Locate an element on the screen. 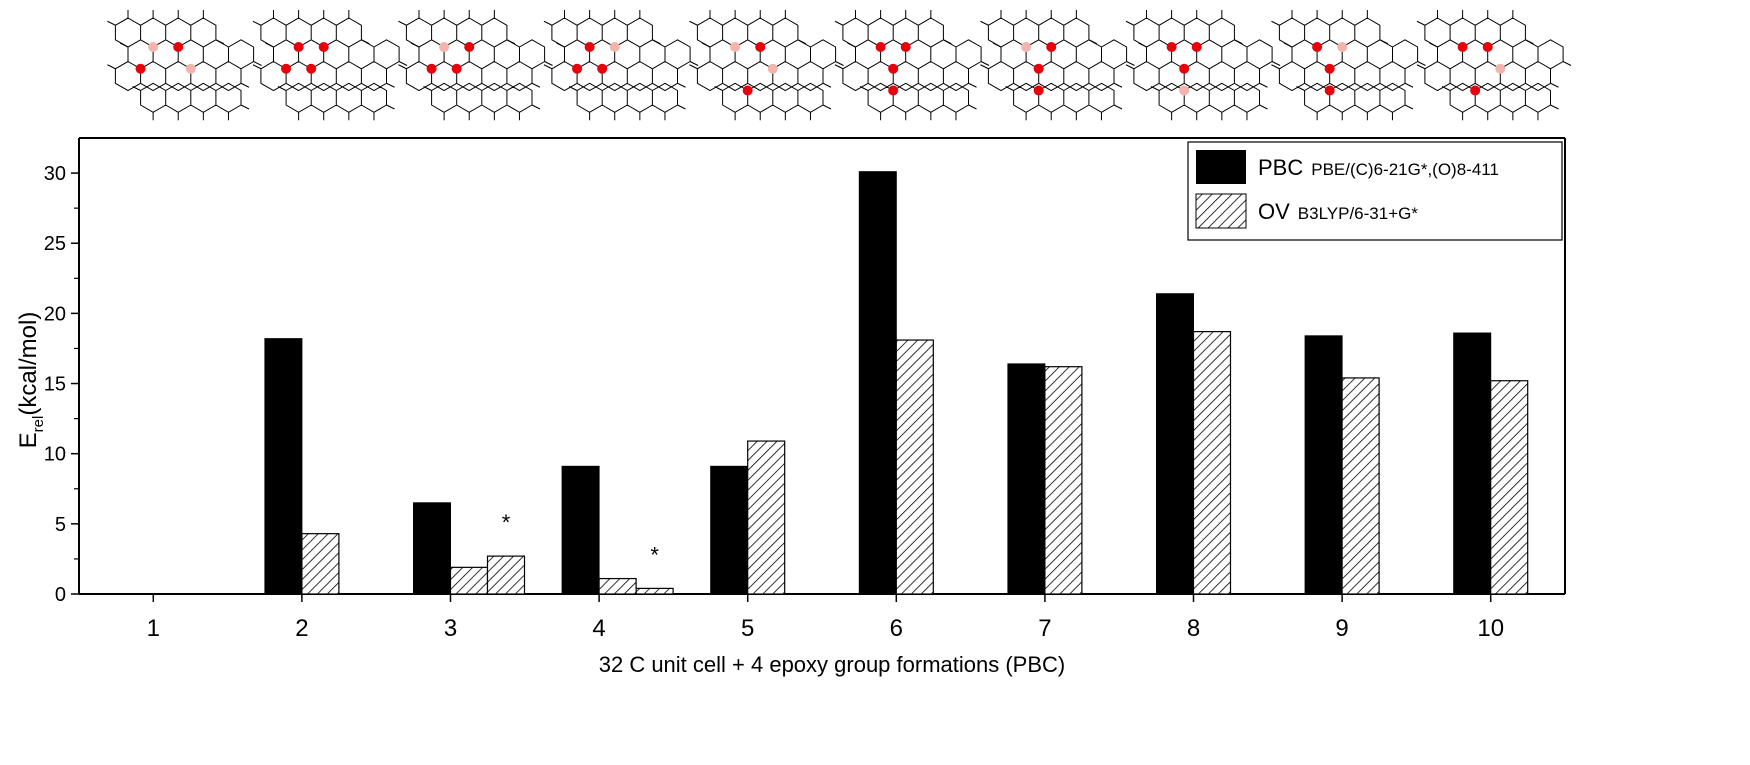  x-tick-label: 7 is located at coordinates (1044, 628).